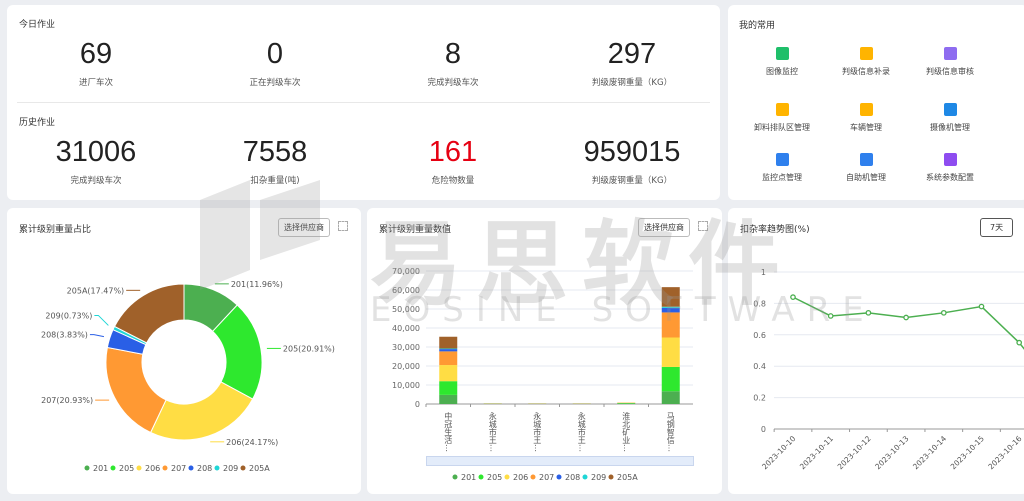 The width and height of the screenshot is (1024, 501). I want to click on favorite-item: 判级信息审核, so click(950, 62).